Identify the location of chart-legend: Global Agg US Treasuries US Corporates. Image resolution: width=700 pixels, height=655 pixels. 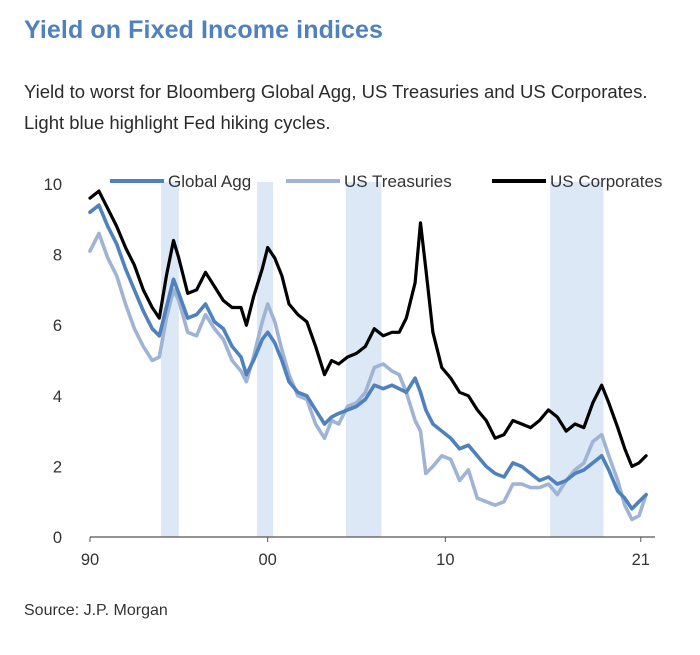
(386, 181).